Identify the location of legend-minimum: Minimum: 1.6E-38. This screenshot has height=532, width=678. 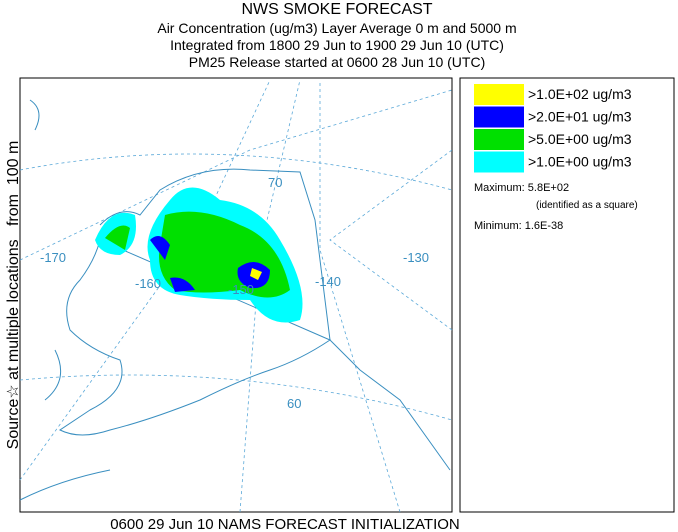
(518, 226).